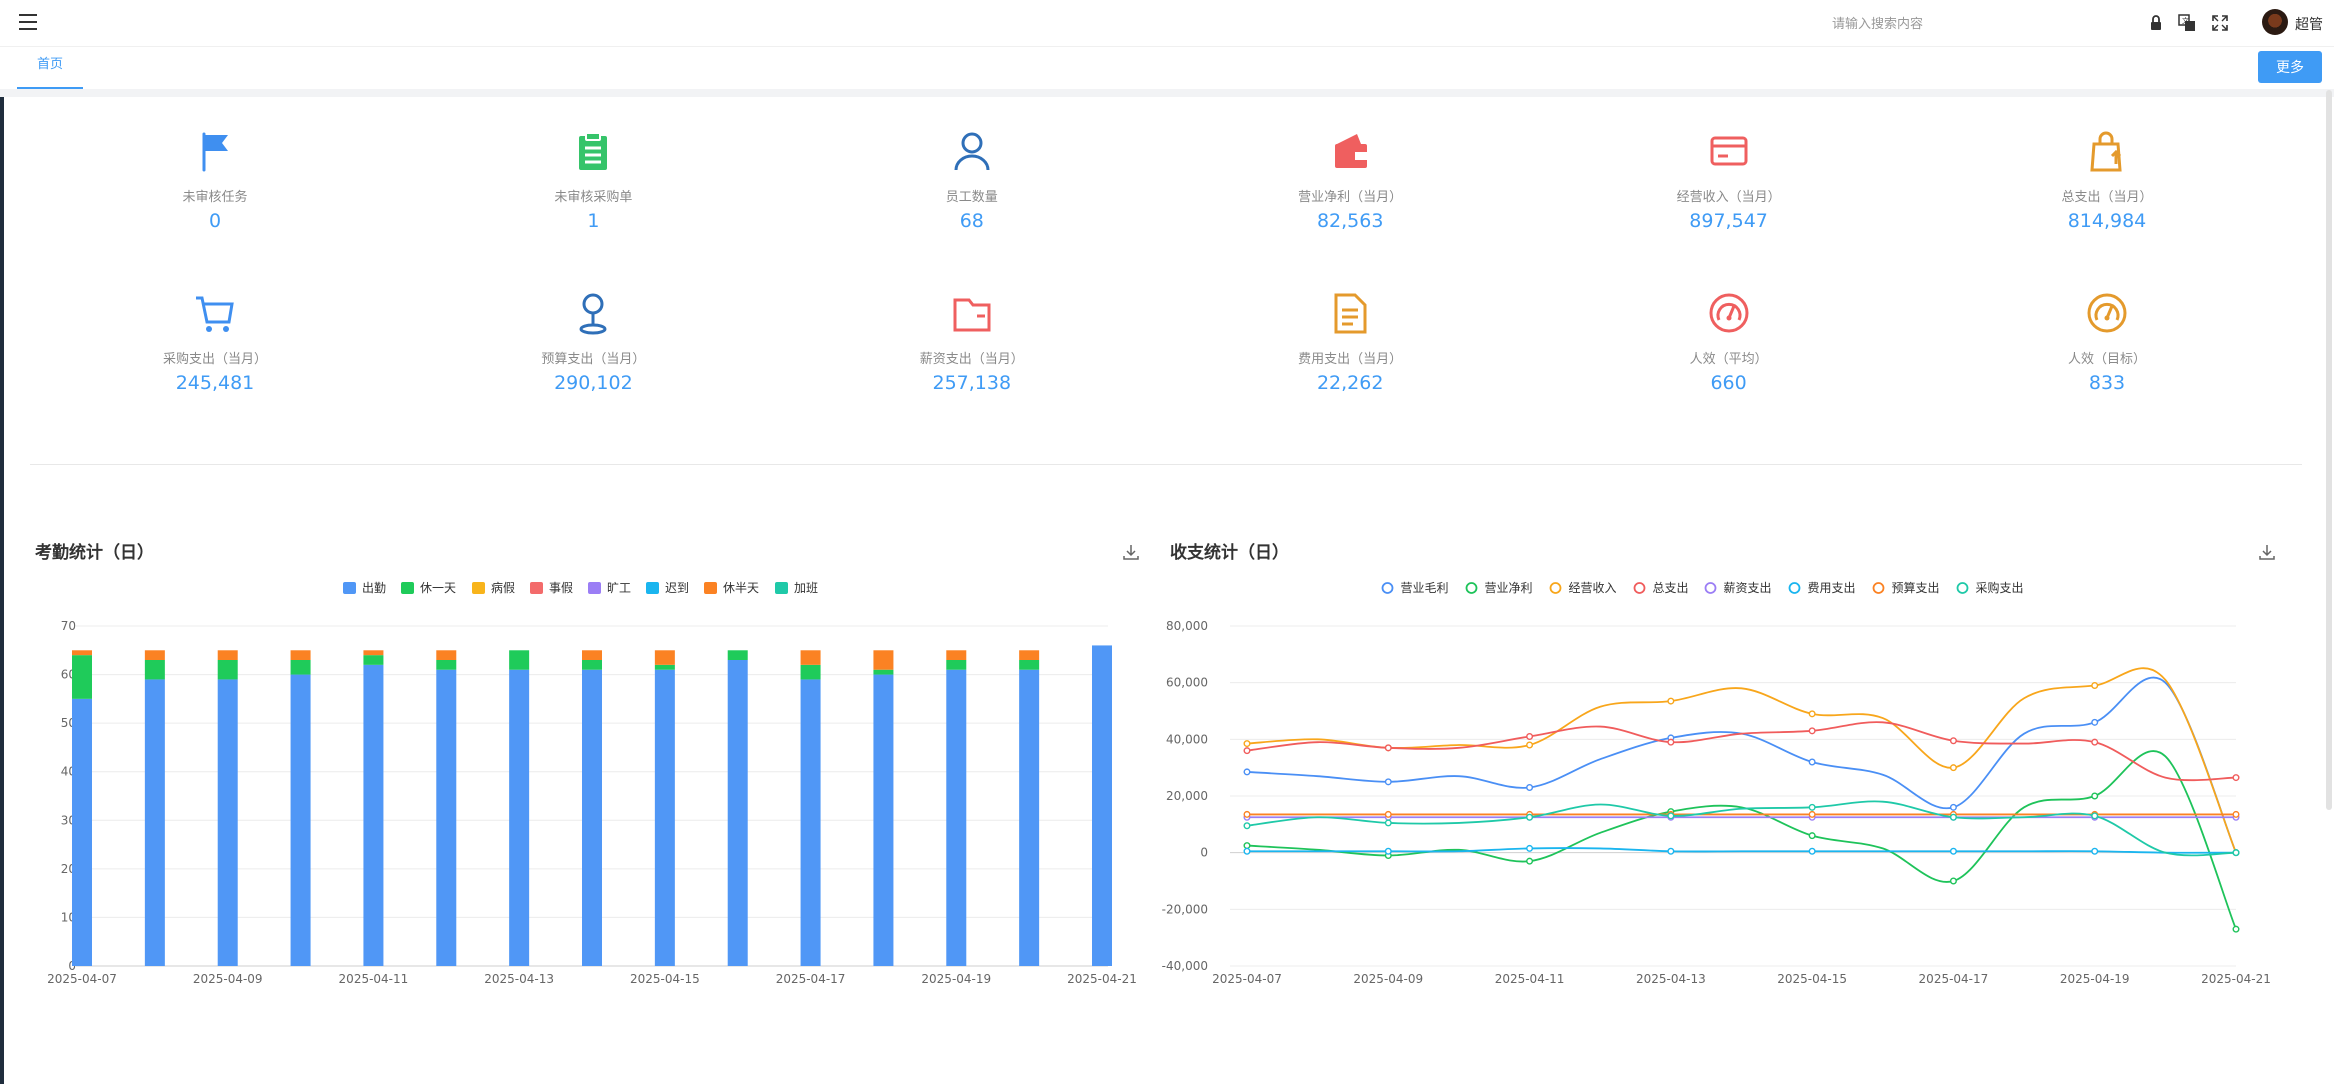 Image resolution: width=2334 pixels, height=1084 pixels. What do you see at coordinates (1832, 588) in the screenshot?
I see `legend-item: 费用支出` at bounding box center [1832, 588].